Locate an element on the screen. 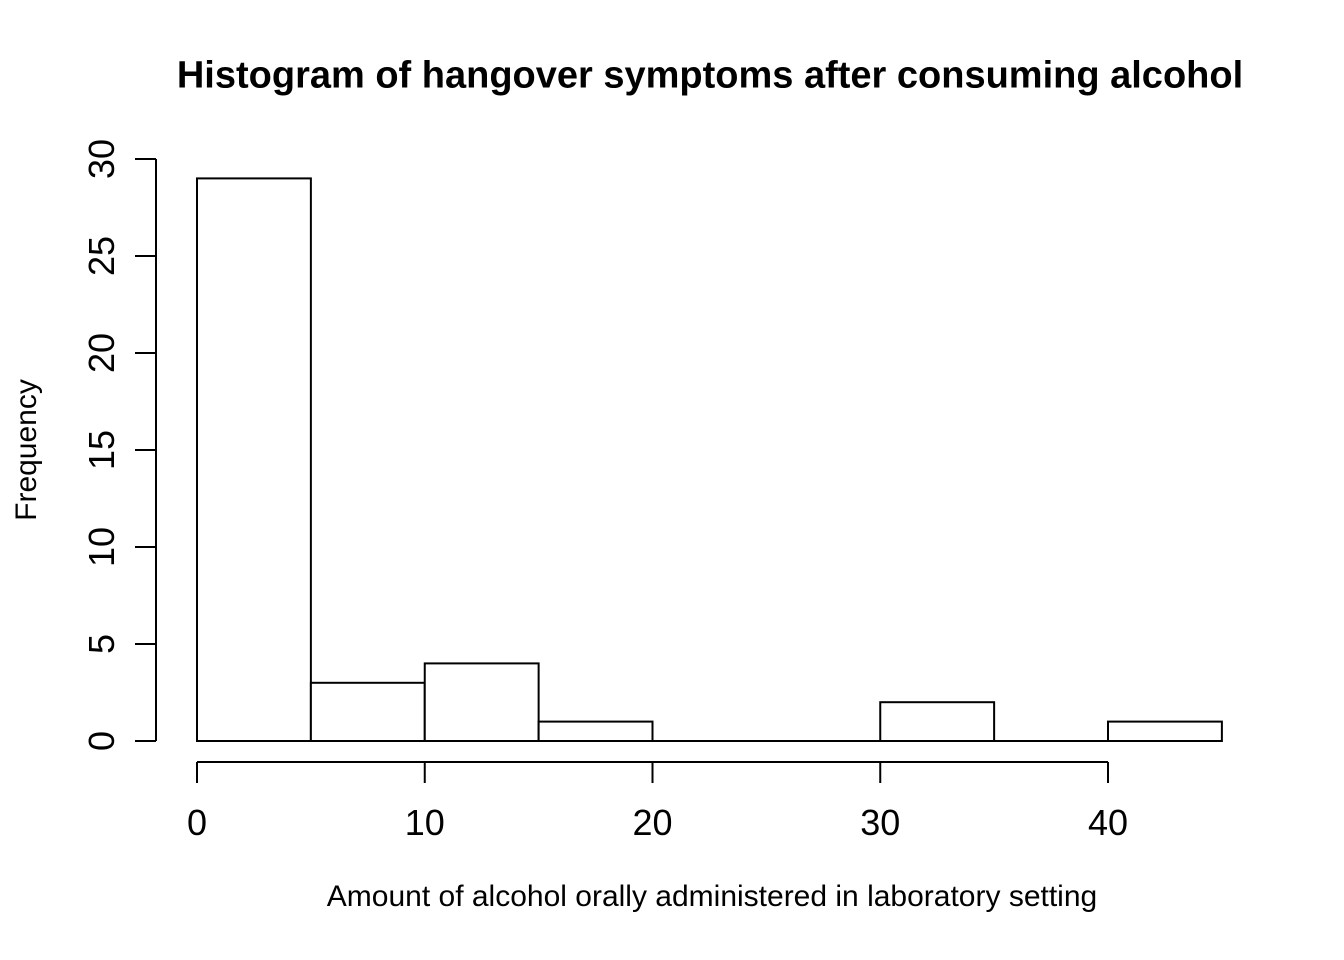 The width and height of the screenshot is (1344, 960). y-tick-label: 20 is located at coordinates (101, 353).